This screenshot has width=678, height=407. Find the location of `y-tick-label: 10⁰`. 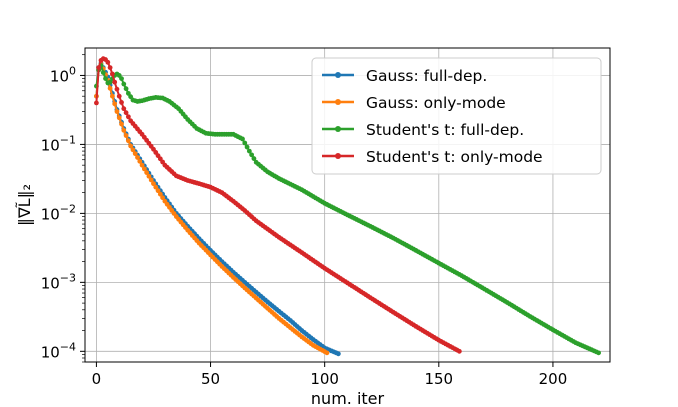

y-tick-label: 10⁰ is located at coordinates (63, 74).